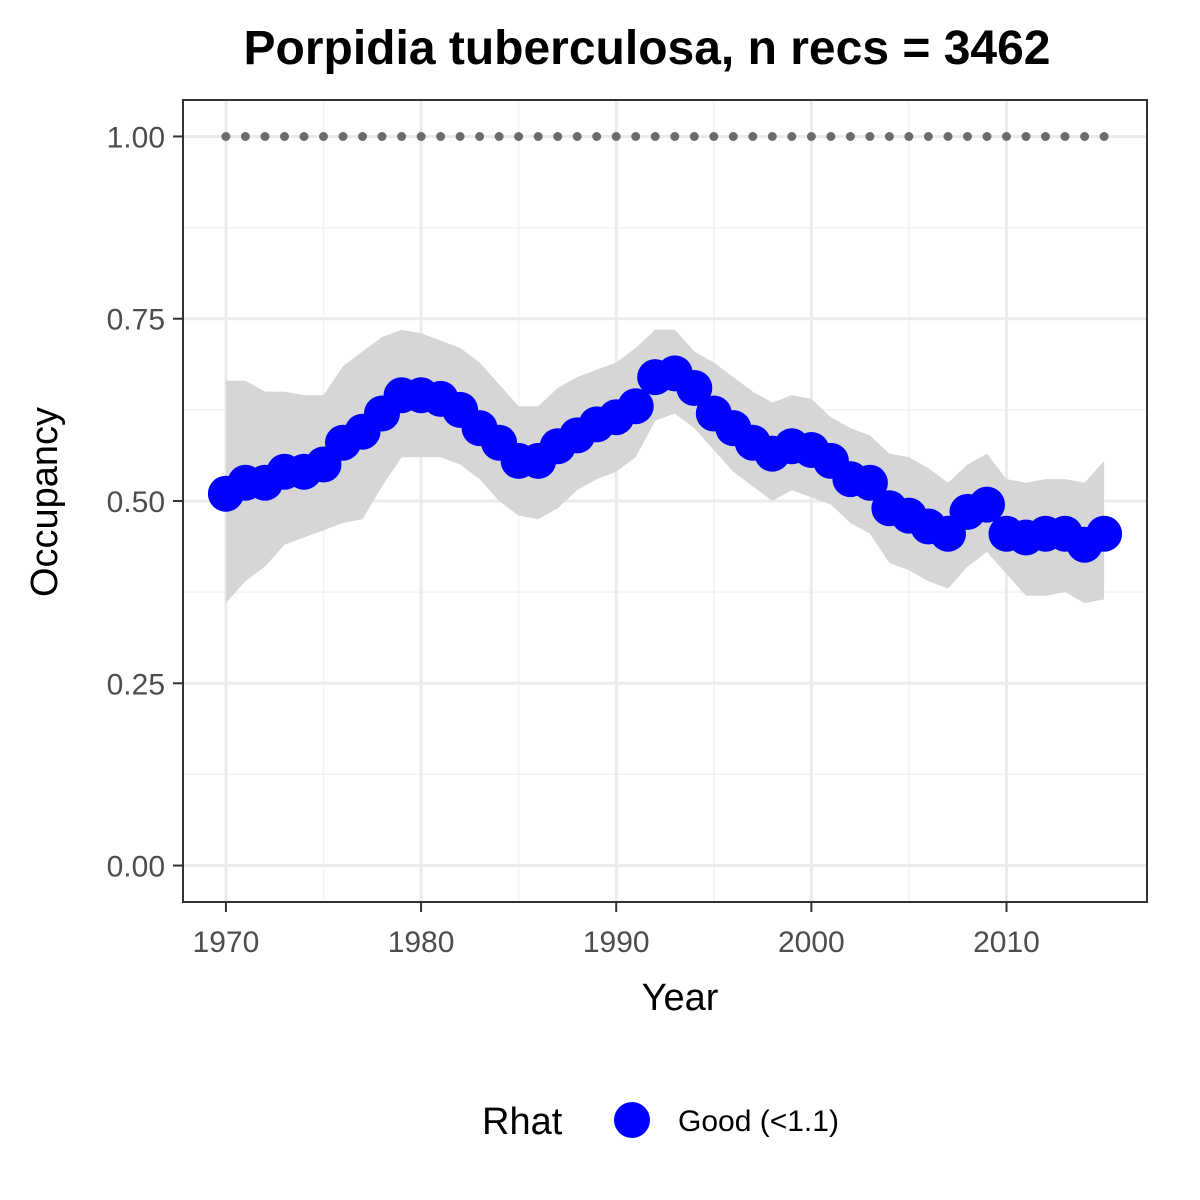 This screenshot has height=1200, width=1200. What do you see at coordinates (665, 136) in the screenshot?
I see `reference-line-layer` at bounding box center [665, 136].